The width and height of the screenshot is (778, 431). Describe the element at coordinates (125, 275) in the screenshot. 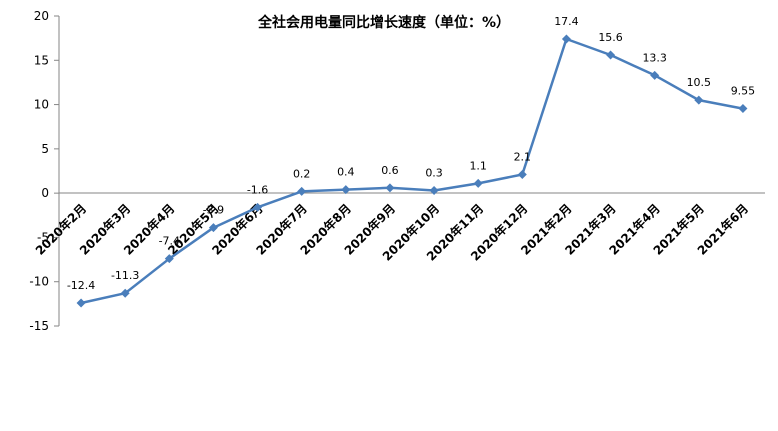

I see `data-label: -11.3` at that location.